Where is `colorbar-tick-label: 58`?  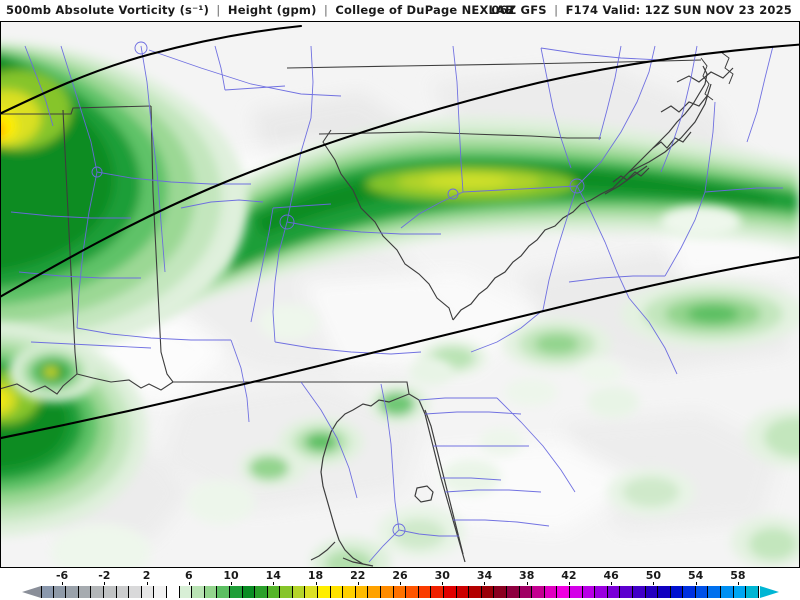
colorbar-tick-label: 58 is located at coordinates (738, 575).